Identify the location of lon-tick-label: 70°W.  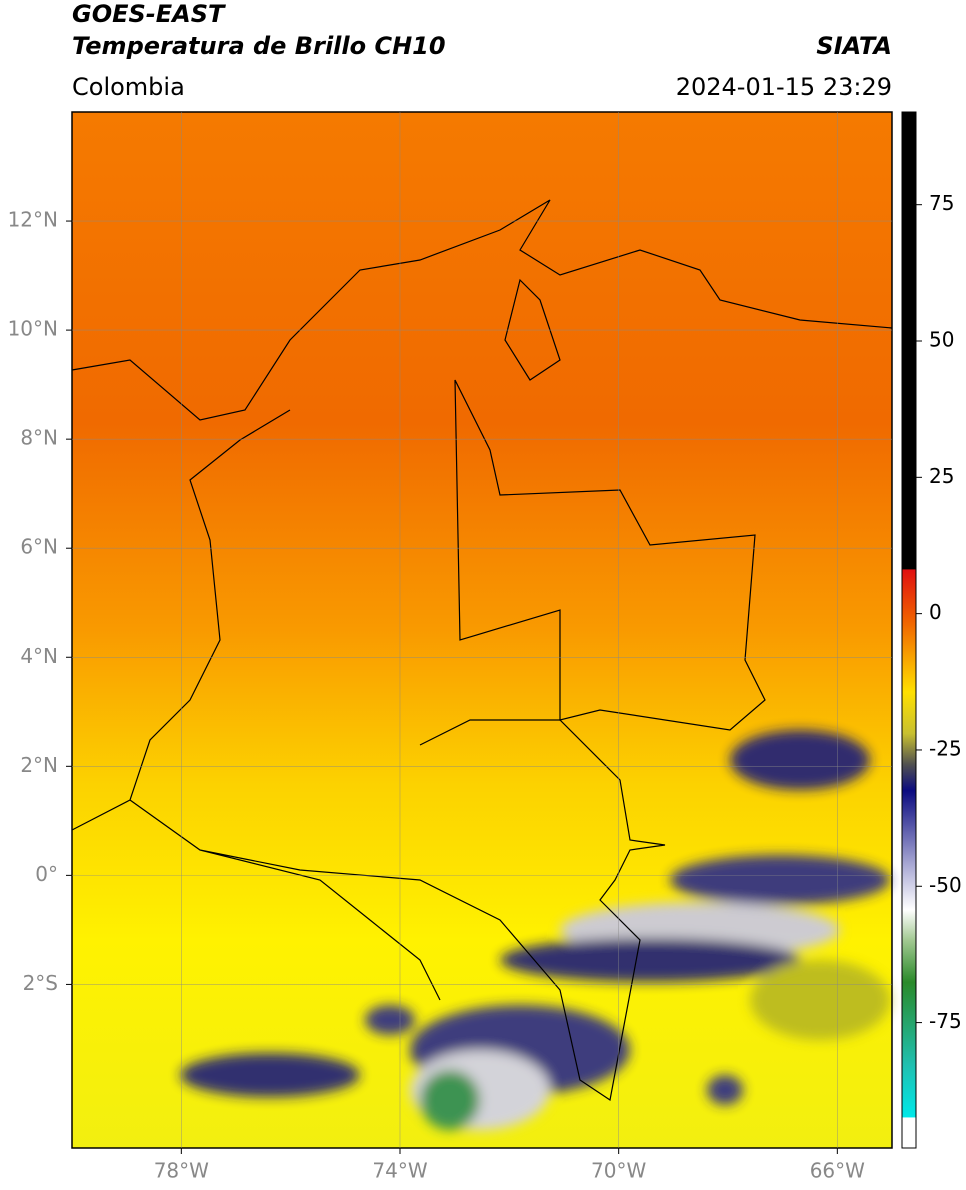
(618, 1171).